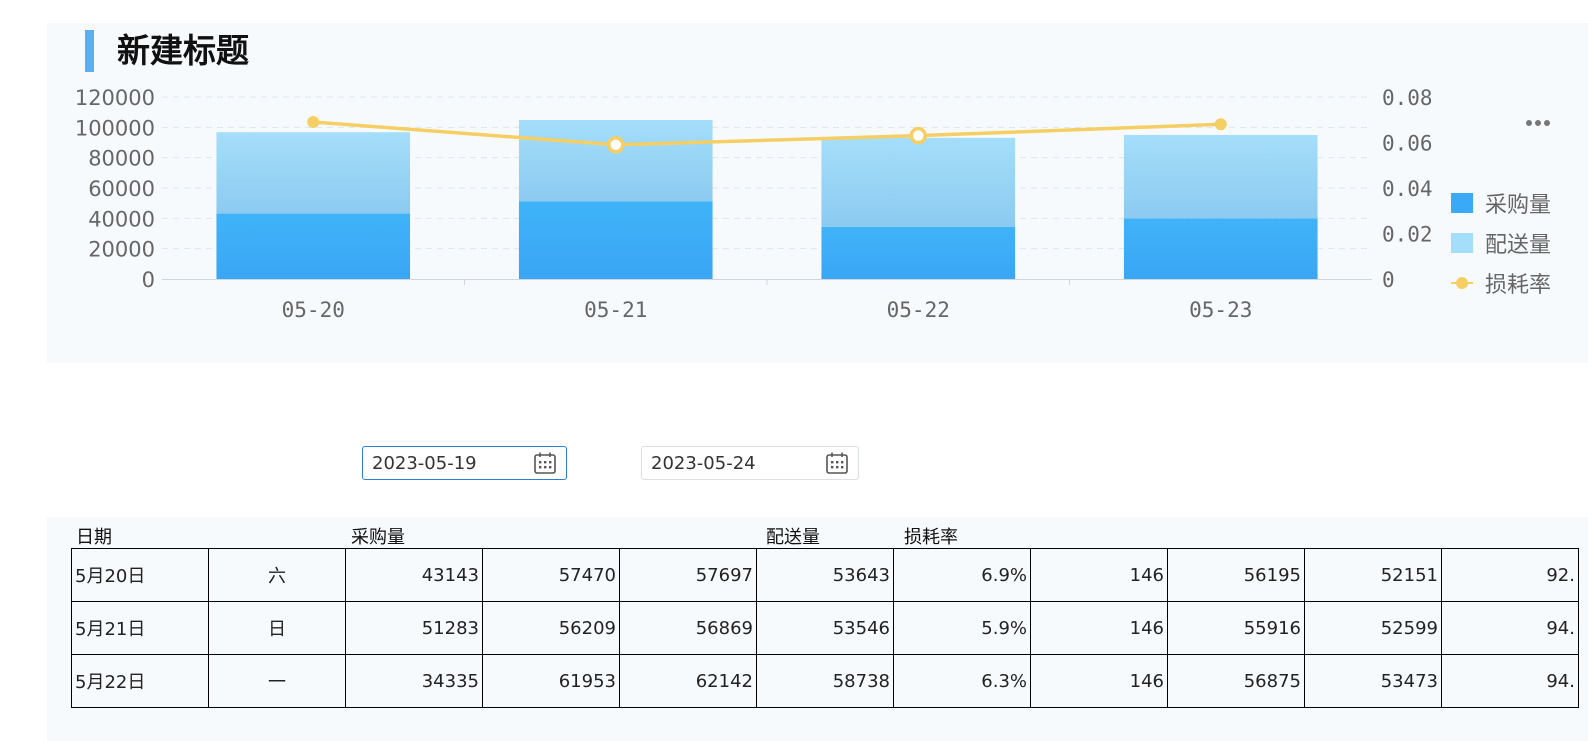 Image resolution: width=1588 pixels, height=741 pixels. What do you see at coordinates (140, 681) in the screenshot?
I see `table-cell: 5月22日` at bounding box center [140, 681].